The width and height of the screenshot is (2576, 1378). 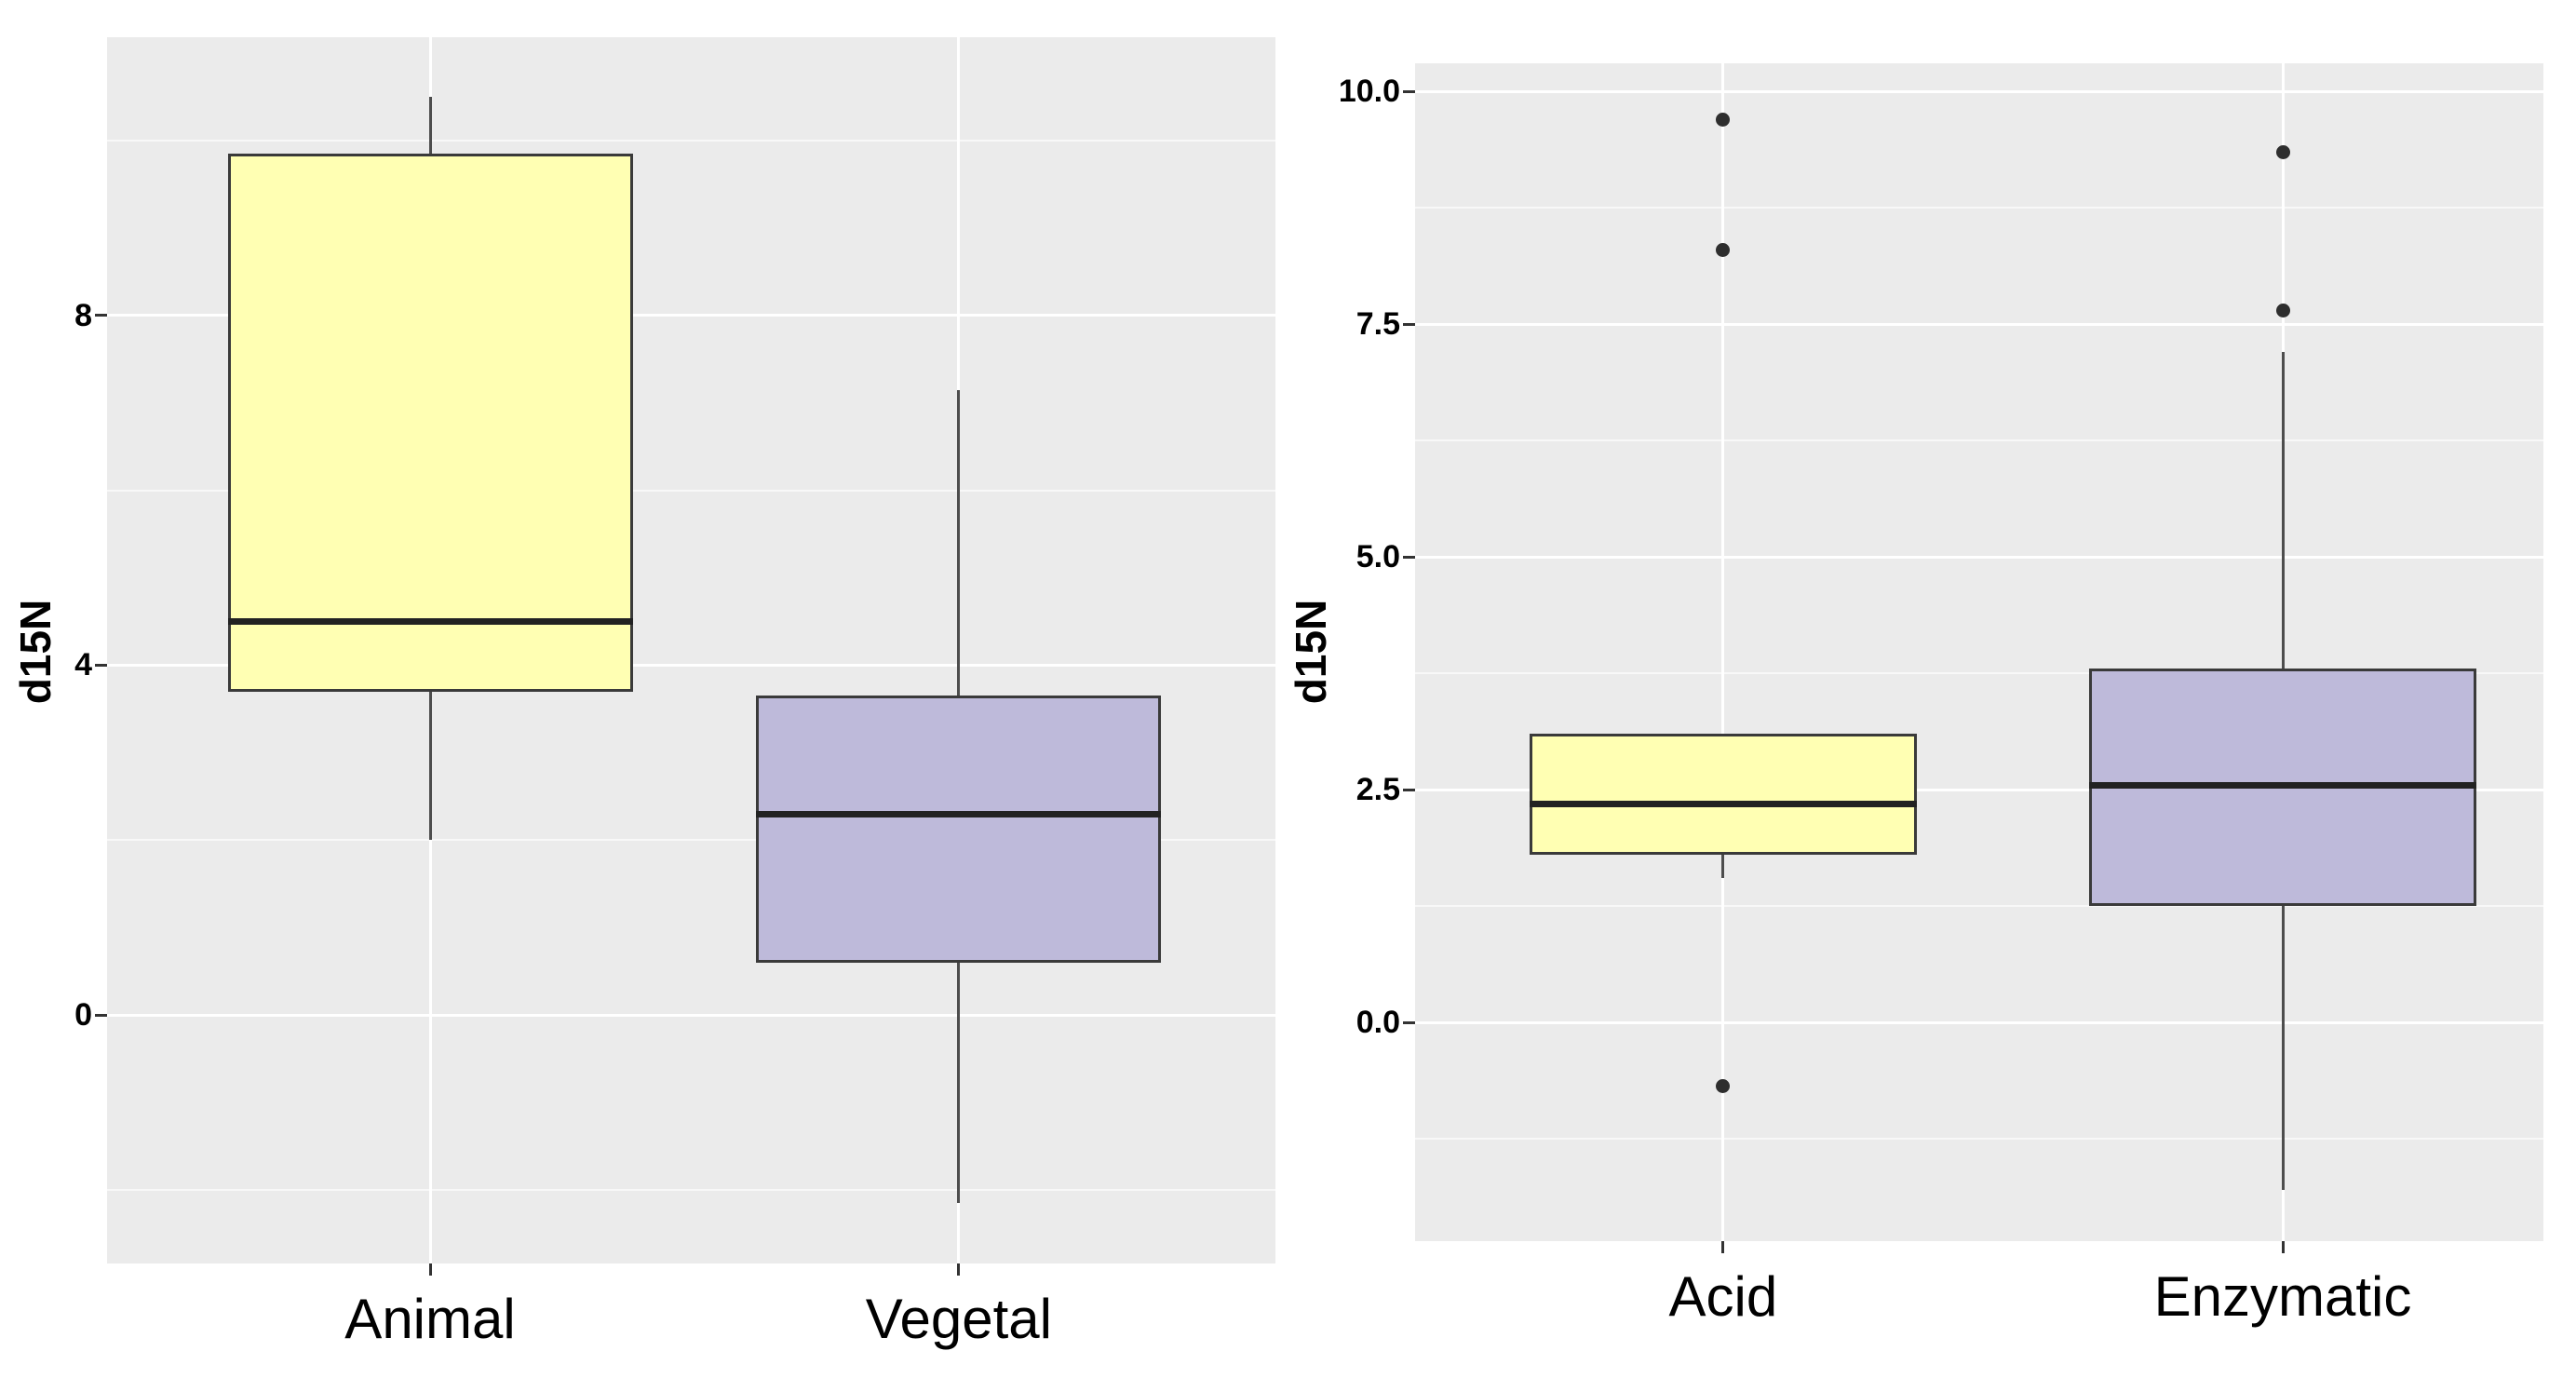 I want to click on x-category-label: Acid, so click(x=1723, y=1297).